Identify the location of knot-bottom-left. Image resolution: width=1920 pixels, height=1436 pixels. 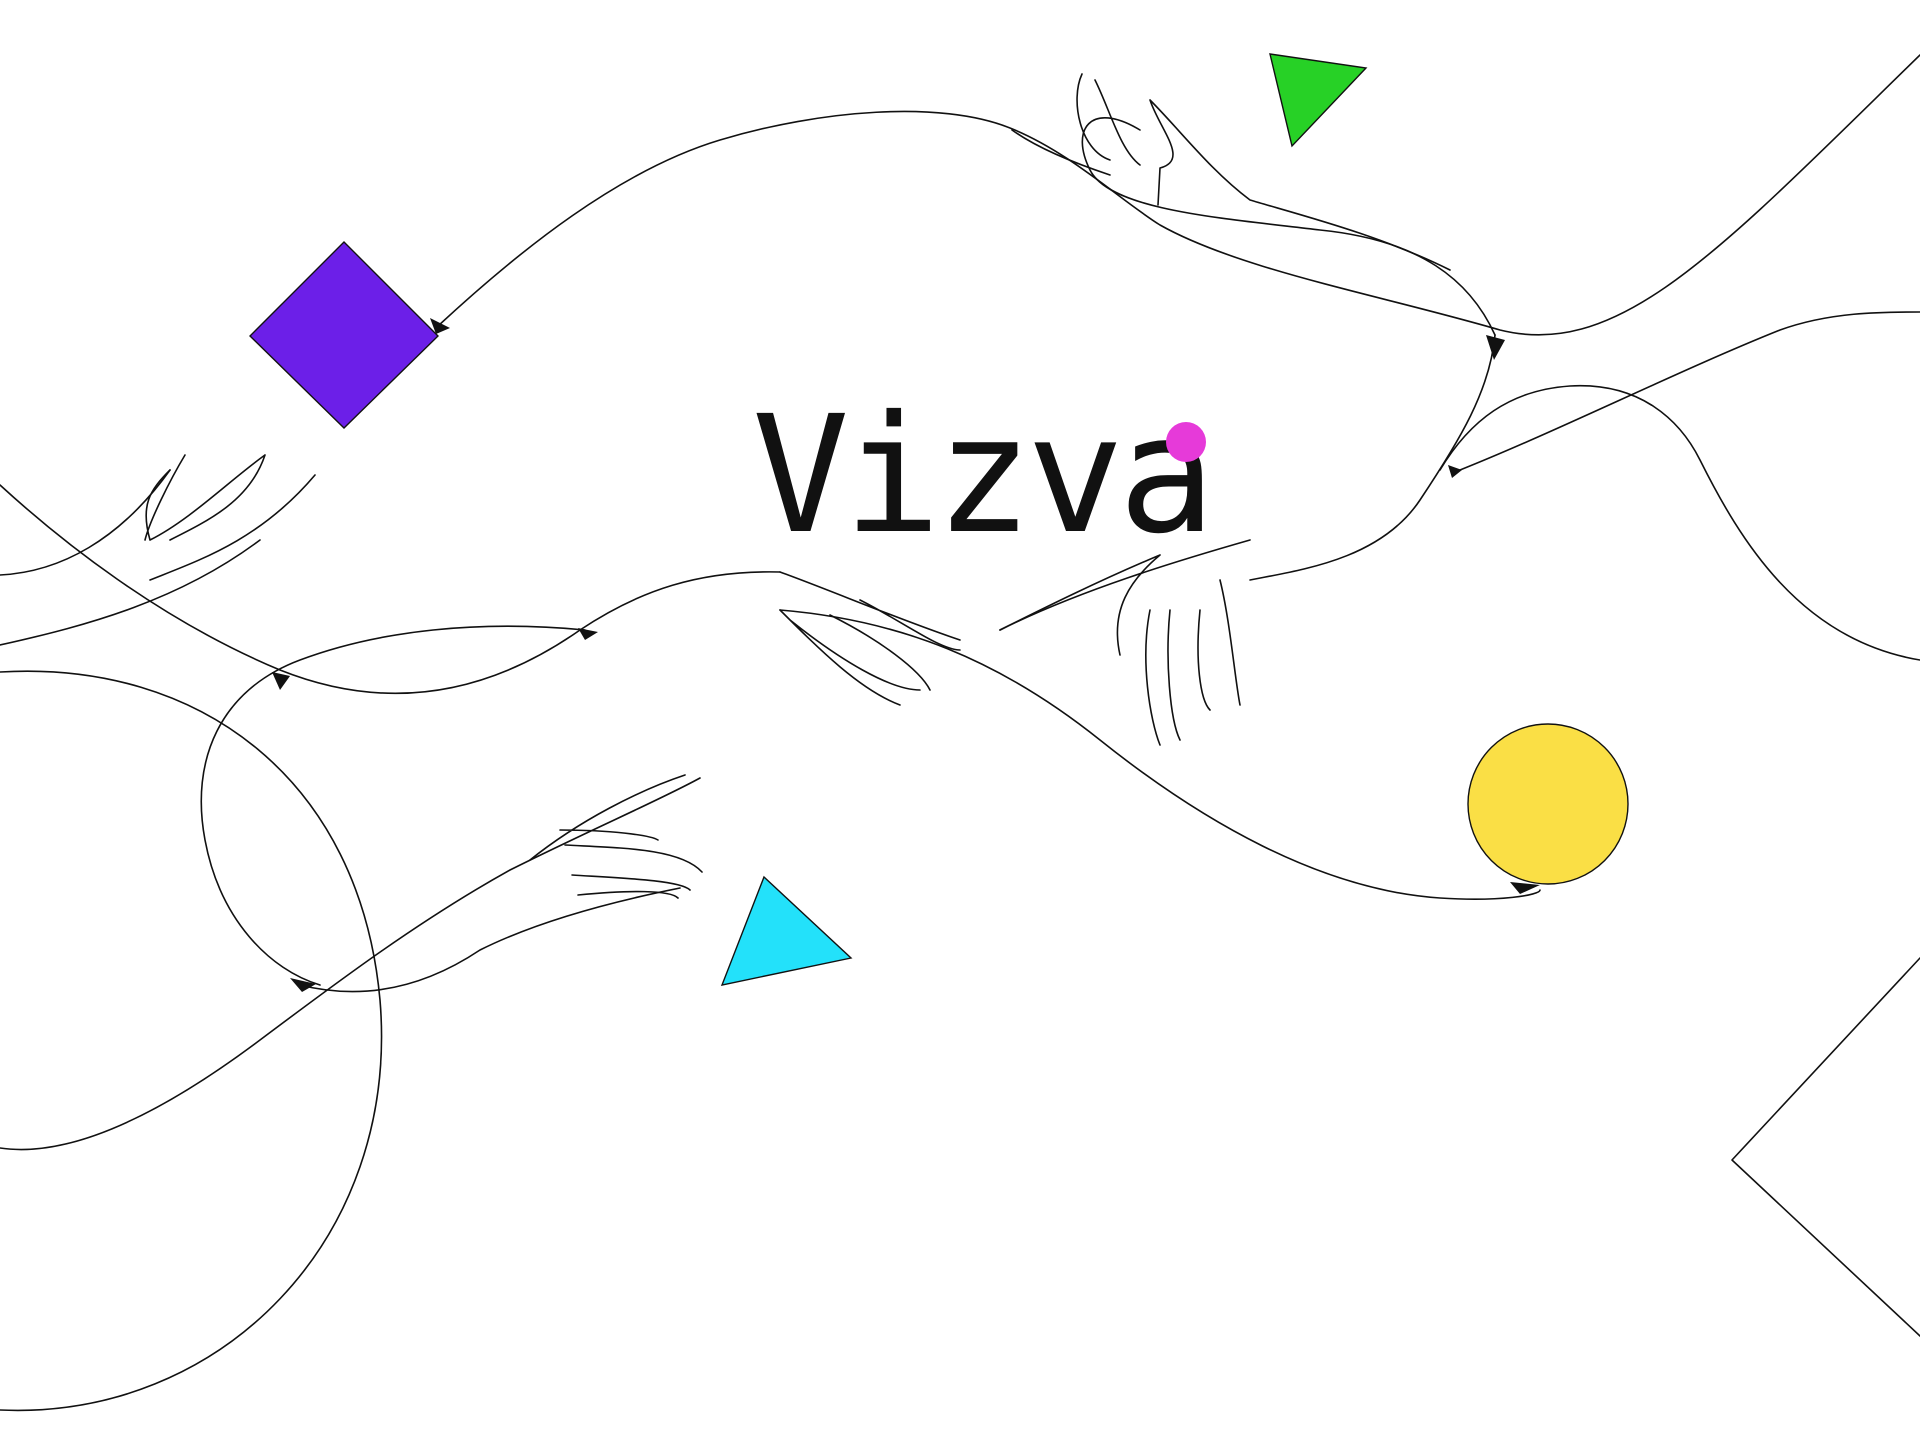
(303, 985).